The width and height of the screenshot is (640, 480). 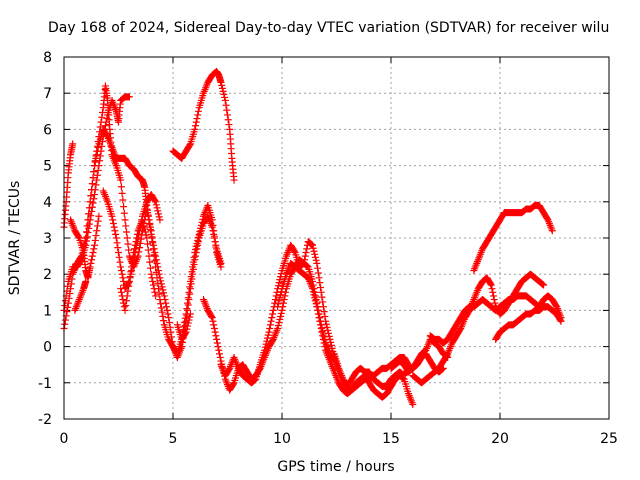 I want to click on series-track-a, so click(x=68, y=185).